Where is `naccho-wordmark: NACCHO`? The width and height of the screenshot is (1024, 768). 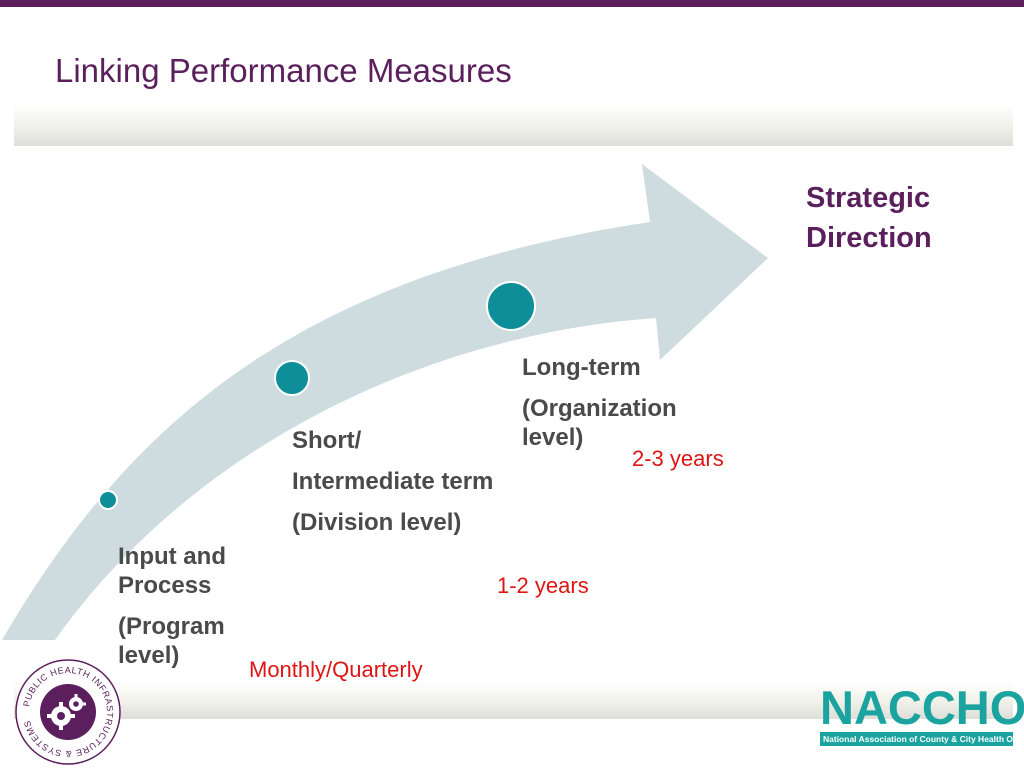 naccho-wordmark: NACCHO is located at coordinates (922, 707).